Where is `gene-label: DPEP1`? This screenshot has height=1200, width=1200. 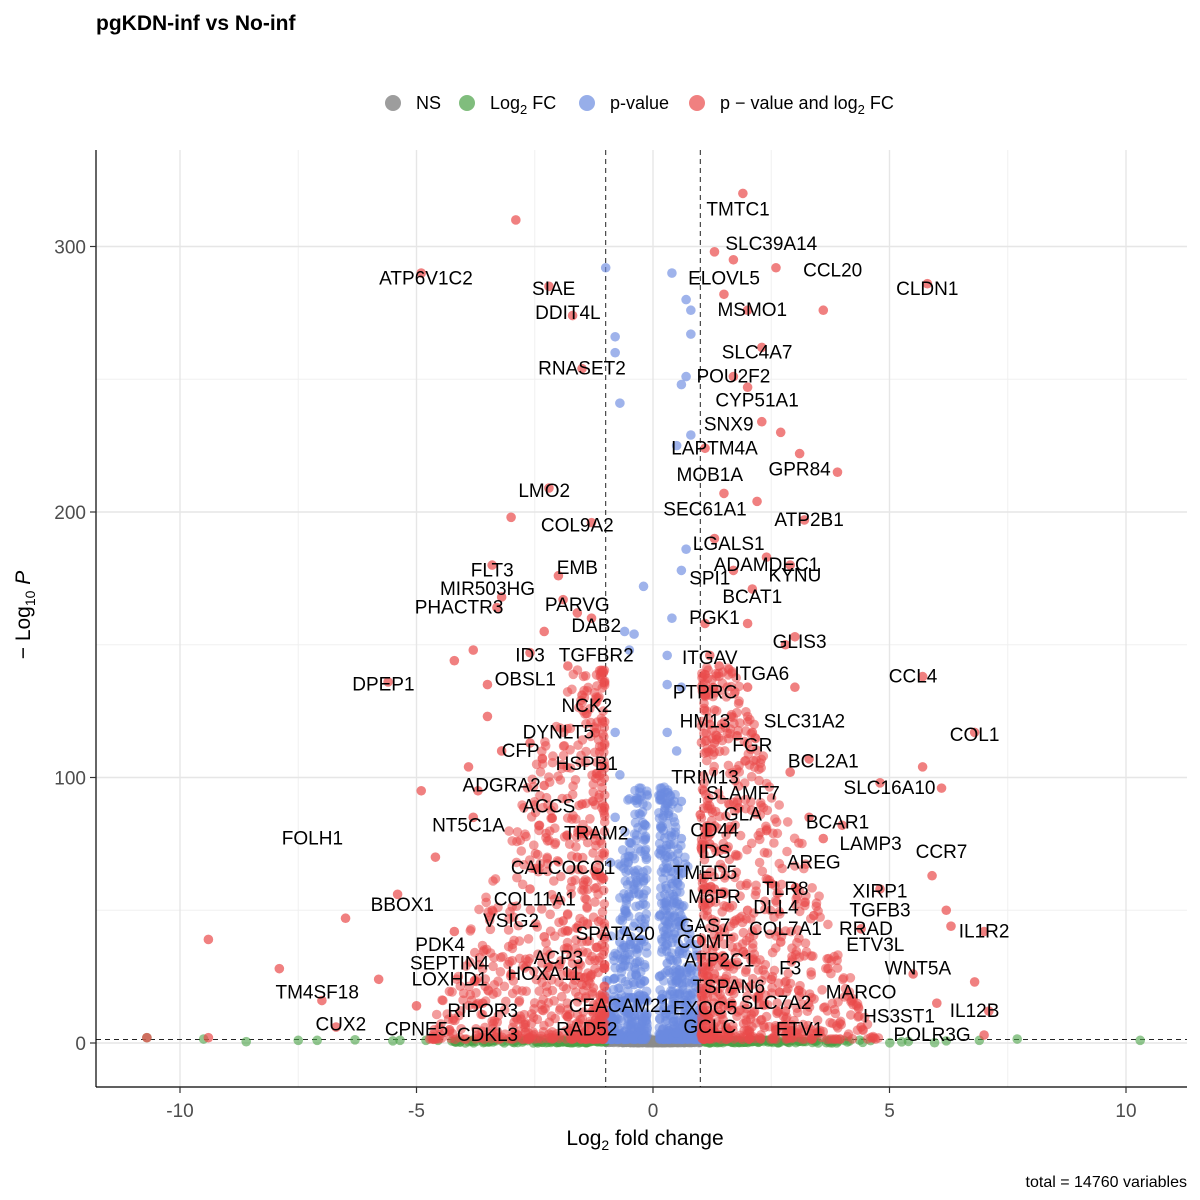 gene-label: DPEP1 is located at coordinates (383, 685).